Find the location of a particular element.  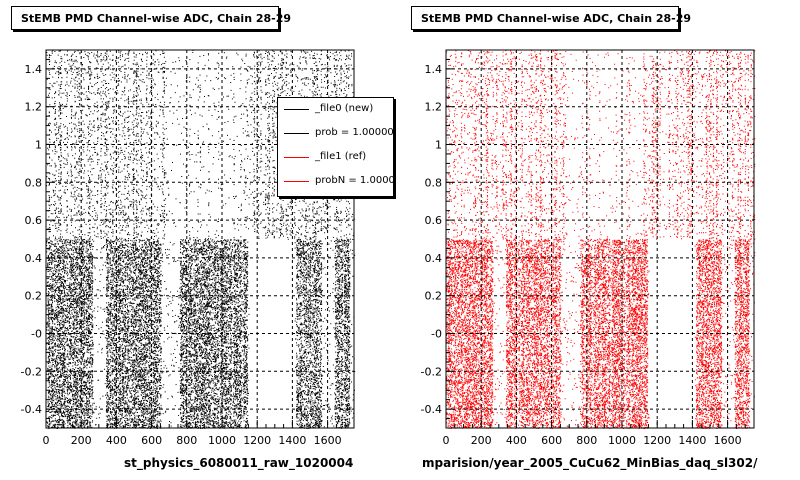

legend-entry: probN = 1.000000 is located at coordinates (335, 181).